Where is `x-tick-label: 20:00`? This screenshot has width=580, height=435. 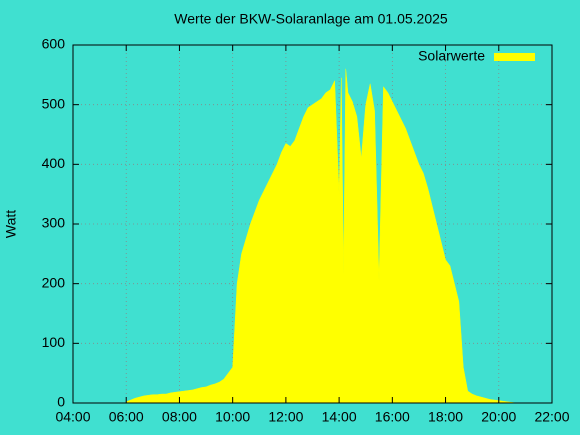 x-tick-label: 20:00 is located at coordinates (498, 417).